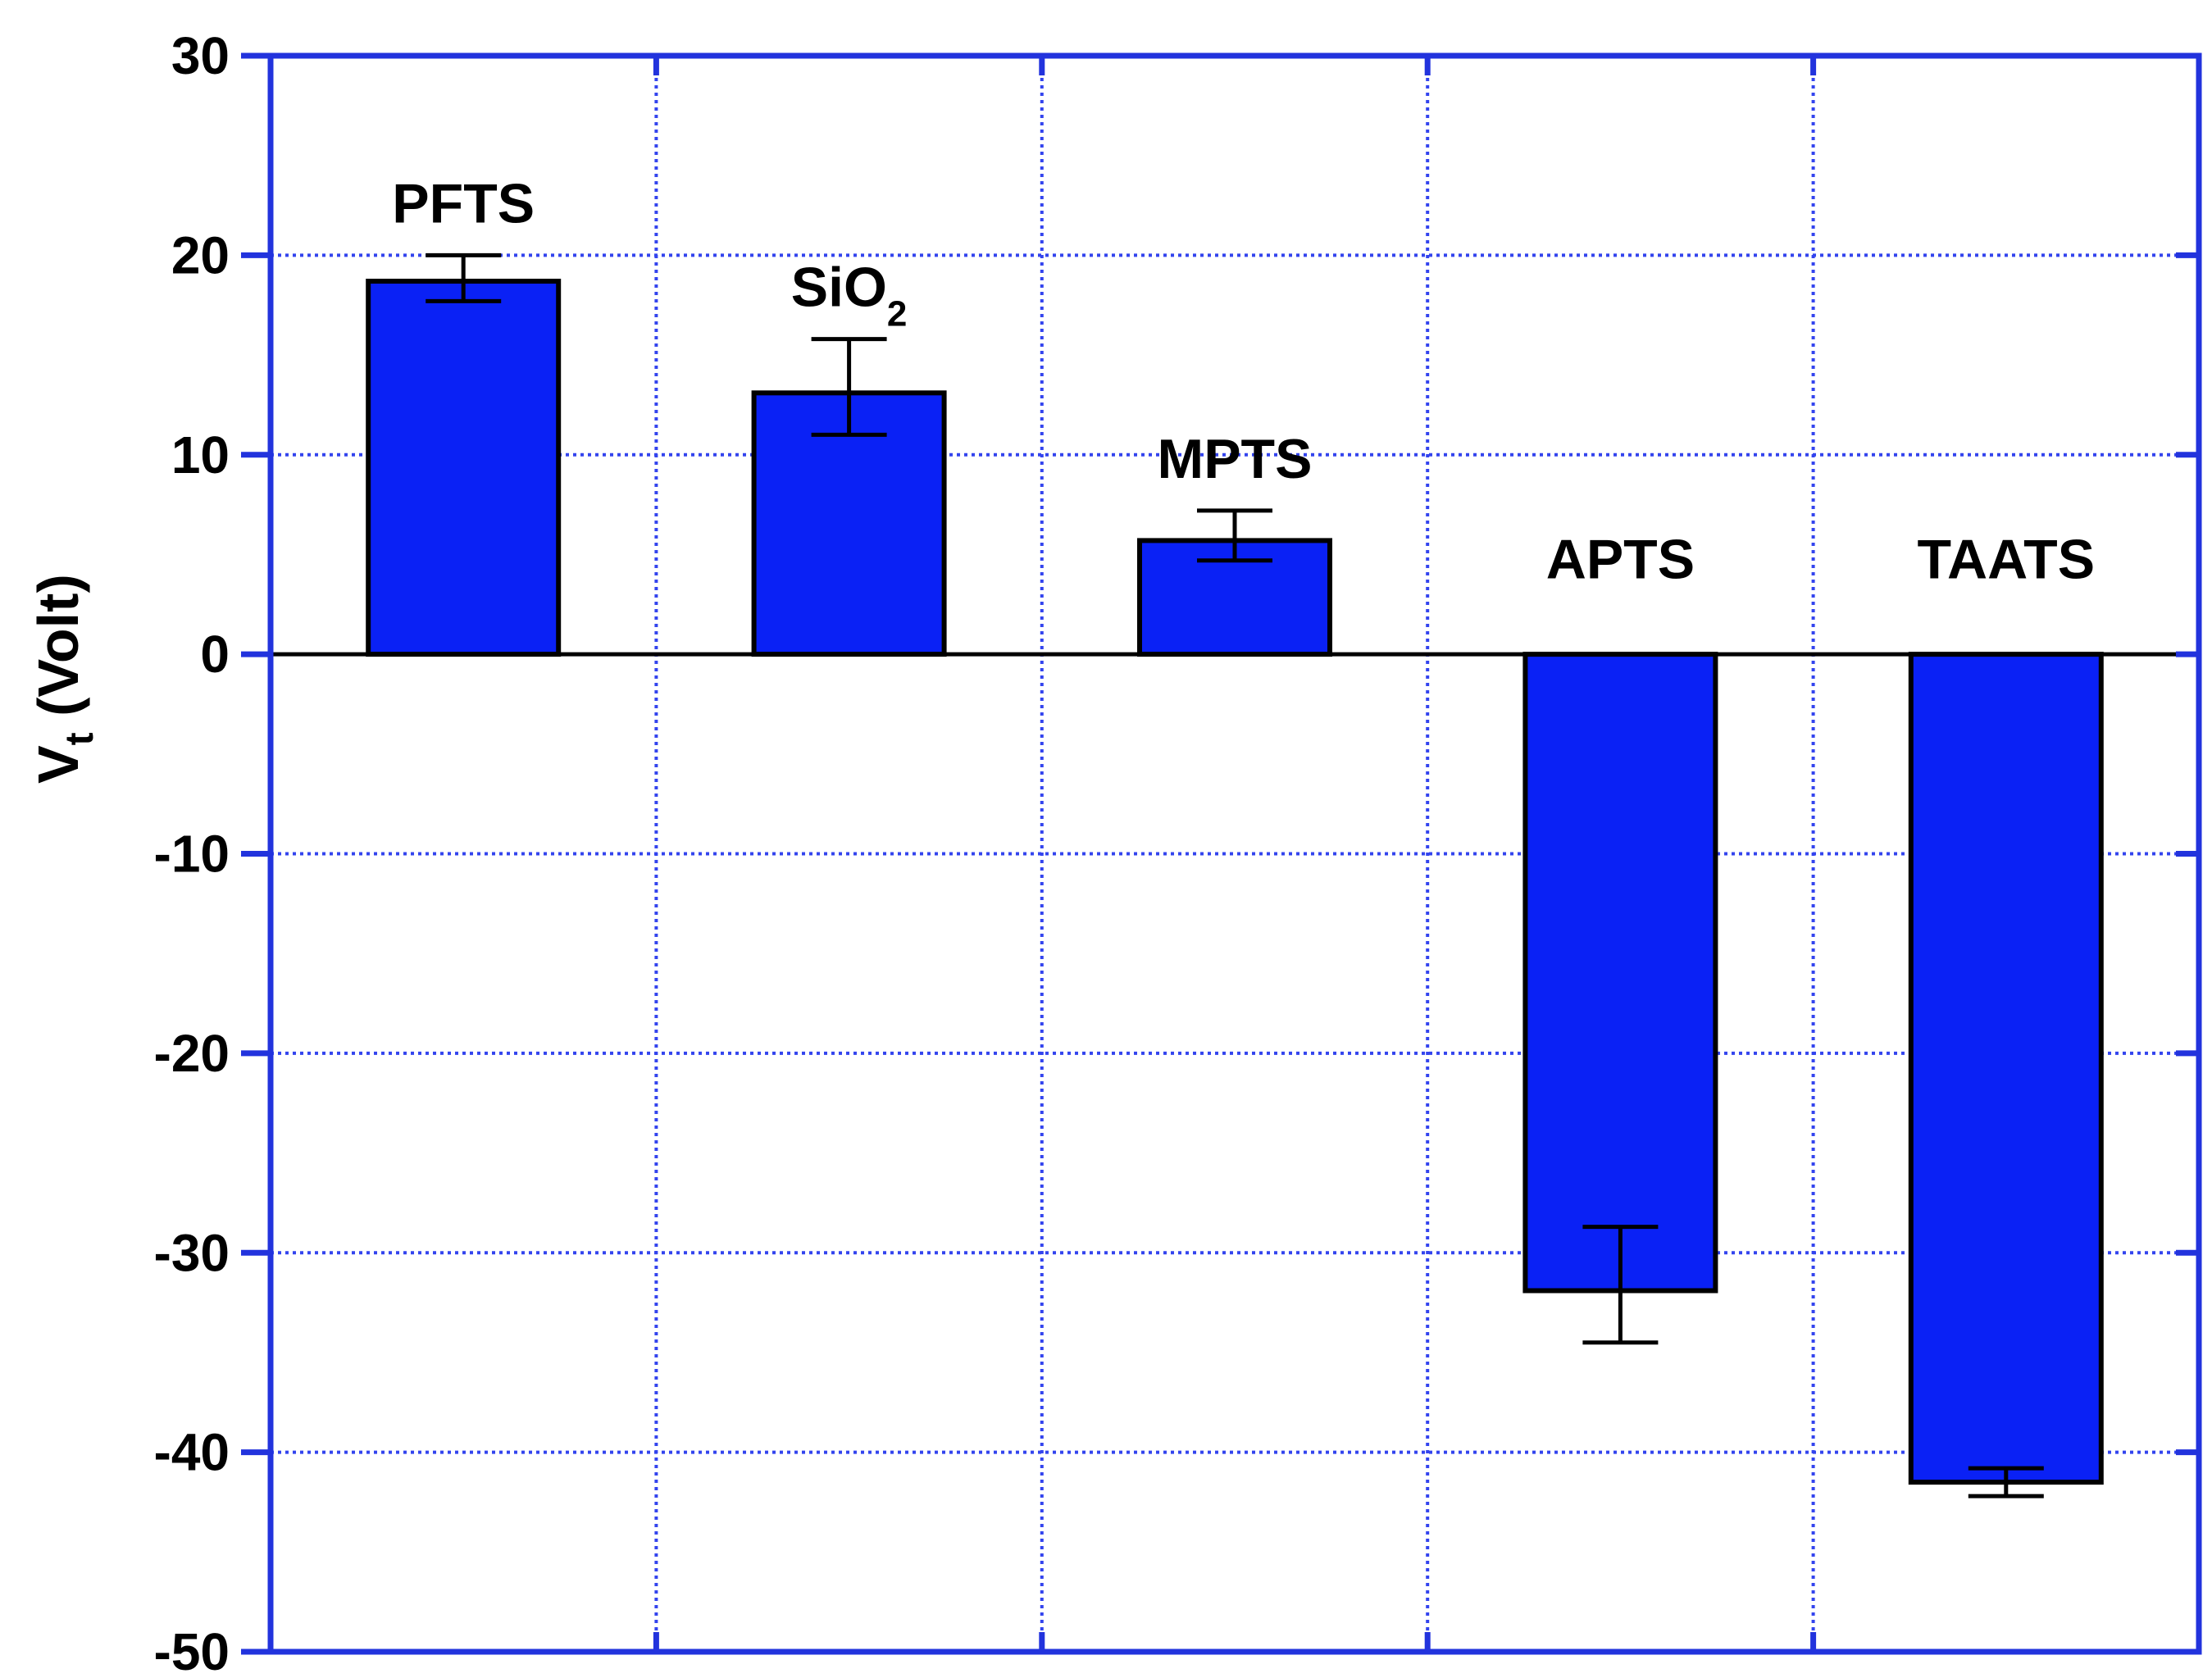 Image resolution: width=2212 pixels, height=1678 pixels. What do you see at coordinates (215, 655) in the screenshot?
I see `y-tick-label: 0` at bounding box center [215, 655].